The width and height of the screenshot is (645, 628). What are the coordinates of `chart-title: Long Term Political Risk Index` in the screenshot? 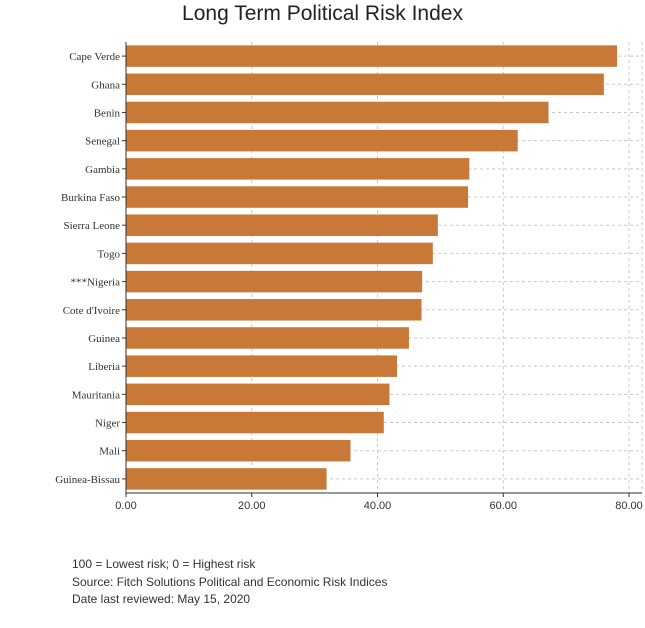 It's located at (322, 13).